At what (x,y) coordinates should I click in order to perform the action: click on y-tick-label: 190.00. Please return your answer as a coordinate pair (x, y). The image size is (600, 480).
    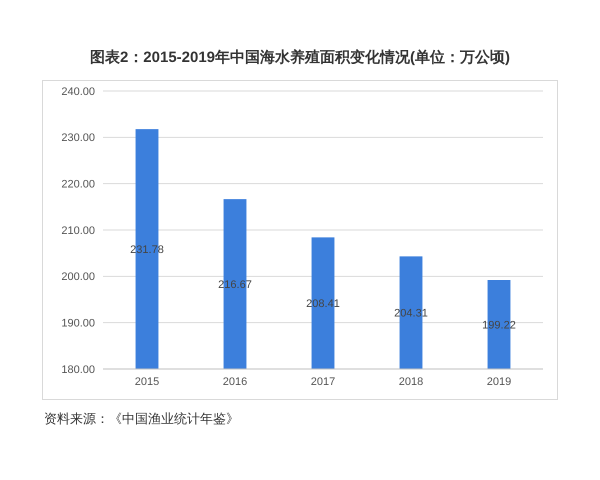
    Looking at the image, I should click on (78, 324).